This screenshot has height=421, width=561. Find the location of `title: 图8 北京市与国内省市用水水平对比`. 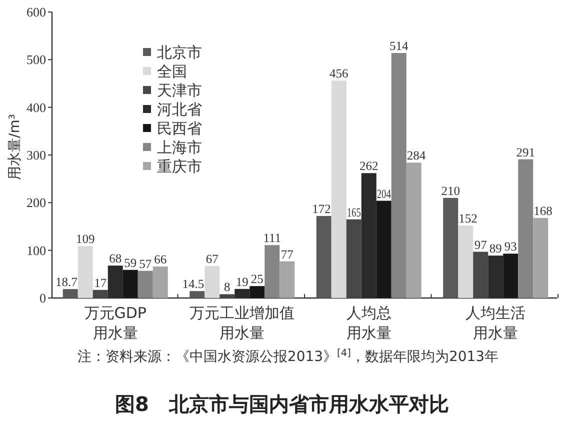

title: 图8 北京市与国内省市用水水平对比 is located at coordinates (282, 404).